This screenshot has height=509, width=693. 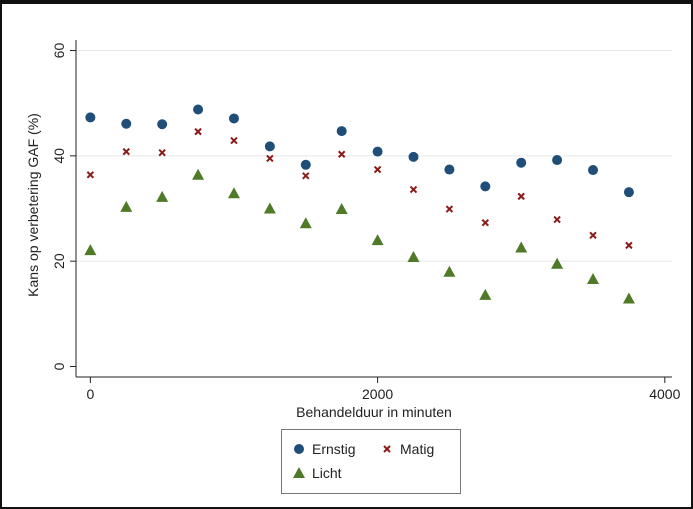 What do you see at coordinates (377, 394) in the screenshot?
I see `x-tick-label-2000: 2000` at bounding box center [377, 394].